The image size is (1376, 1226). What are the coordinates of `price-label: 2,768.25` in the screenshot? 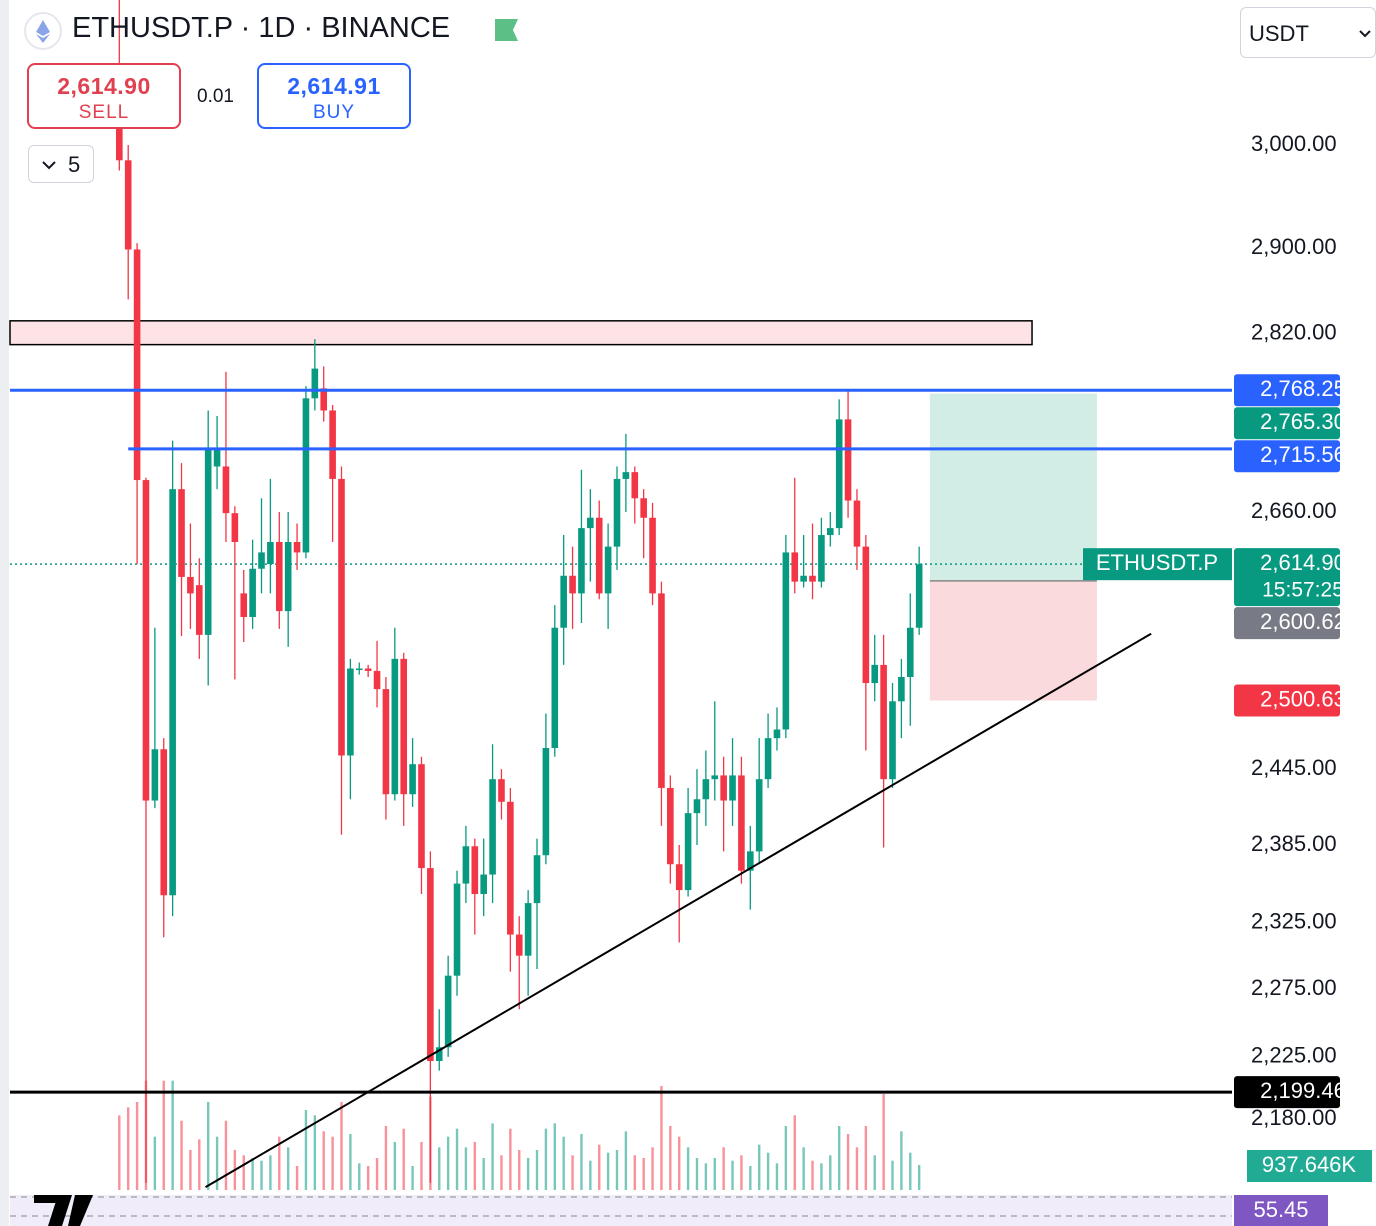 It's located at (1303, 388).